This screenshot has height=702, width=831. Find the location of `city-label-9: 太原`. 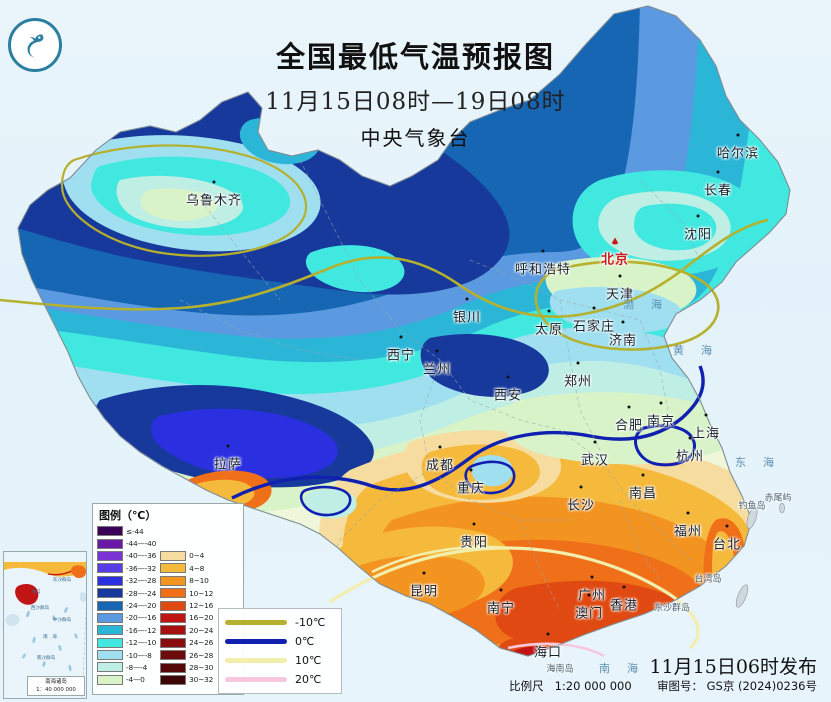

city-label-9: 太原 is located at coordinates (549, 323).